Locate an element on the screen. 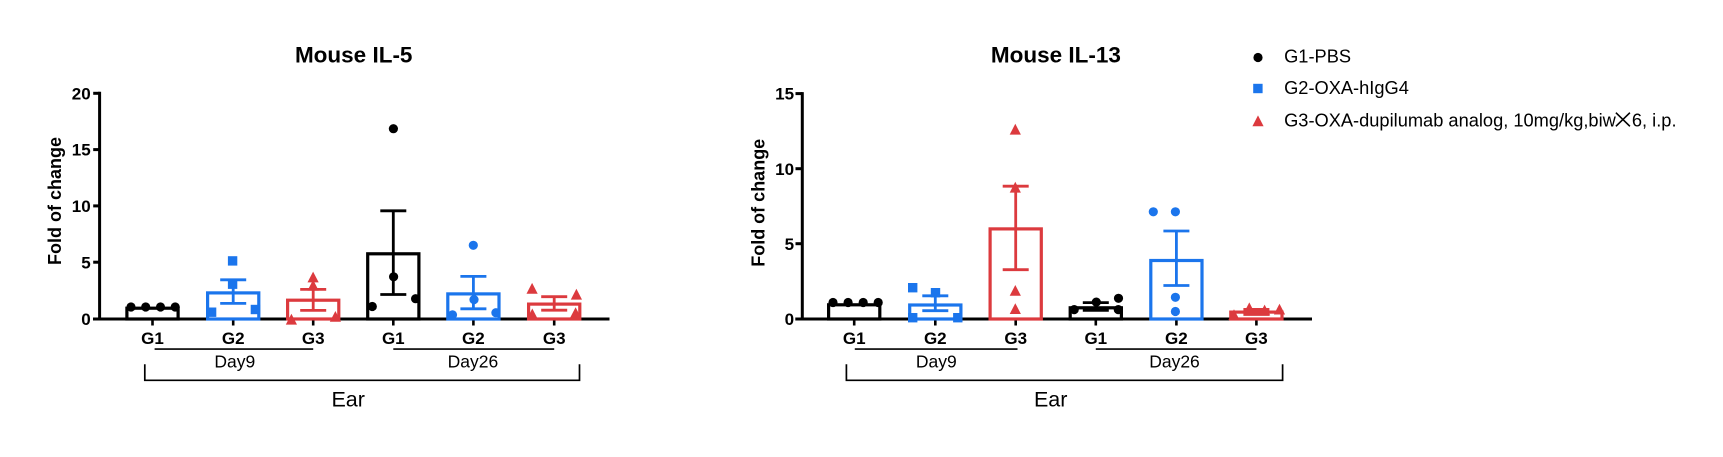 The image size is (1723, 457). svg-text: 6, i.p. is located at coordinates (1654, 120).